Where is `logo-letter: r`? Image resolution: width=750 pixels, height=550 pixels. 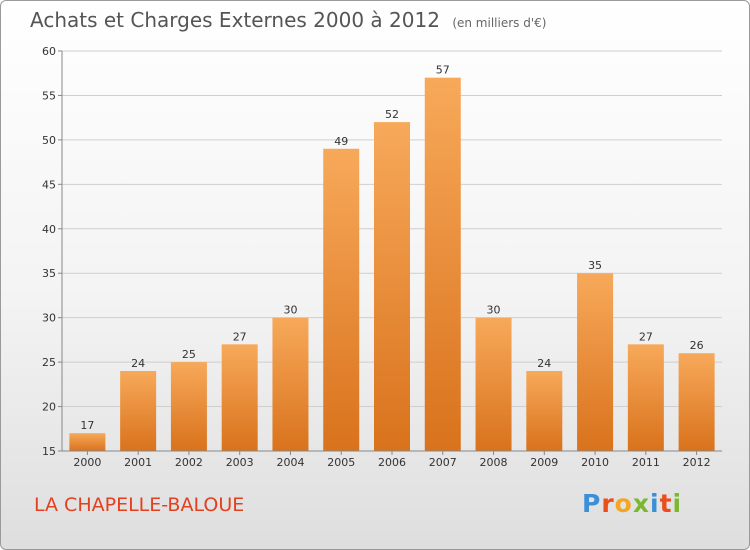
logo-letter: r is located at coordinates (608, 503).